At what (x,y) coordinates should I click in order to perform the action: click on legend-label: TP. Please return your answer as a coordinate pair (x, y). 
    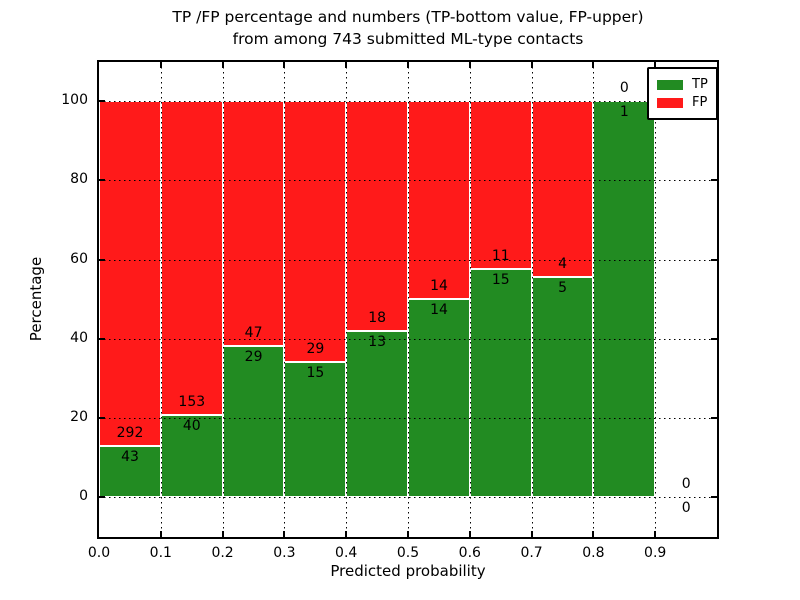
    Looking at the image, I should click on (700, 84).